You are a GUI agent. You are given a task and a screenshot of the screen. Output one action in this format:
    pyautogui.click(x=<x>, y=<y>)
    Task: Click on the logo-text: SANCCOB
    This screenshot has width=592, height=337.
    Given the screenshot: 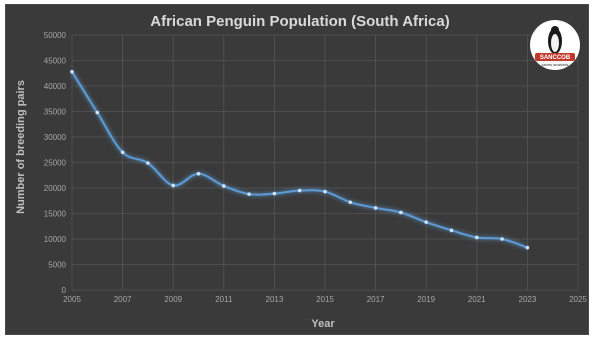 What is the action you would take?
    pyautogui.click(x=555, y=58)
    